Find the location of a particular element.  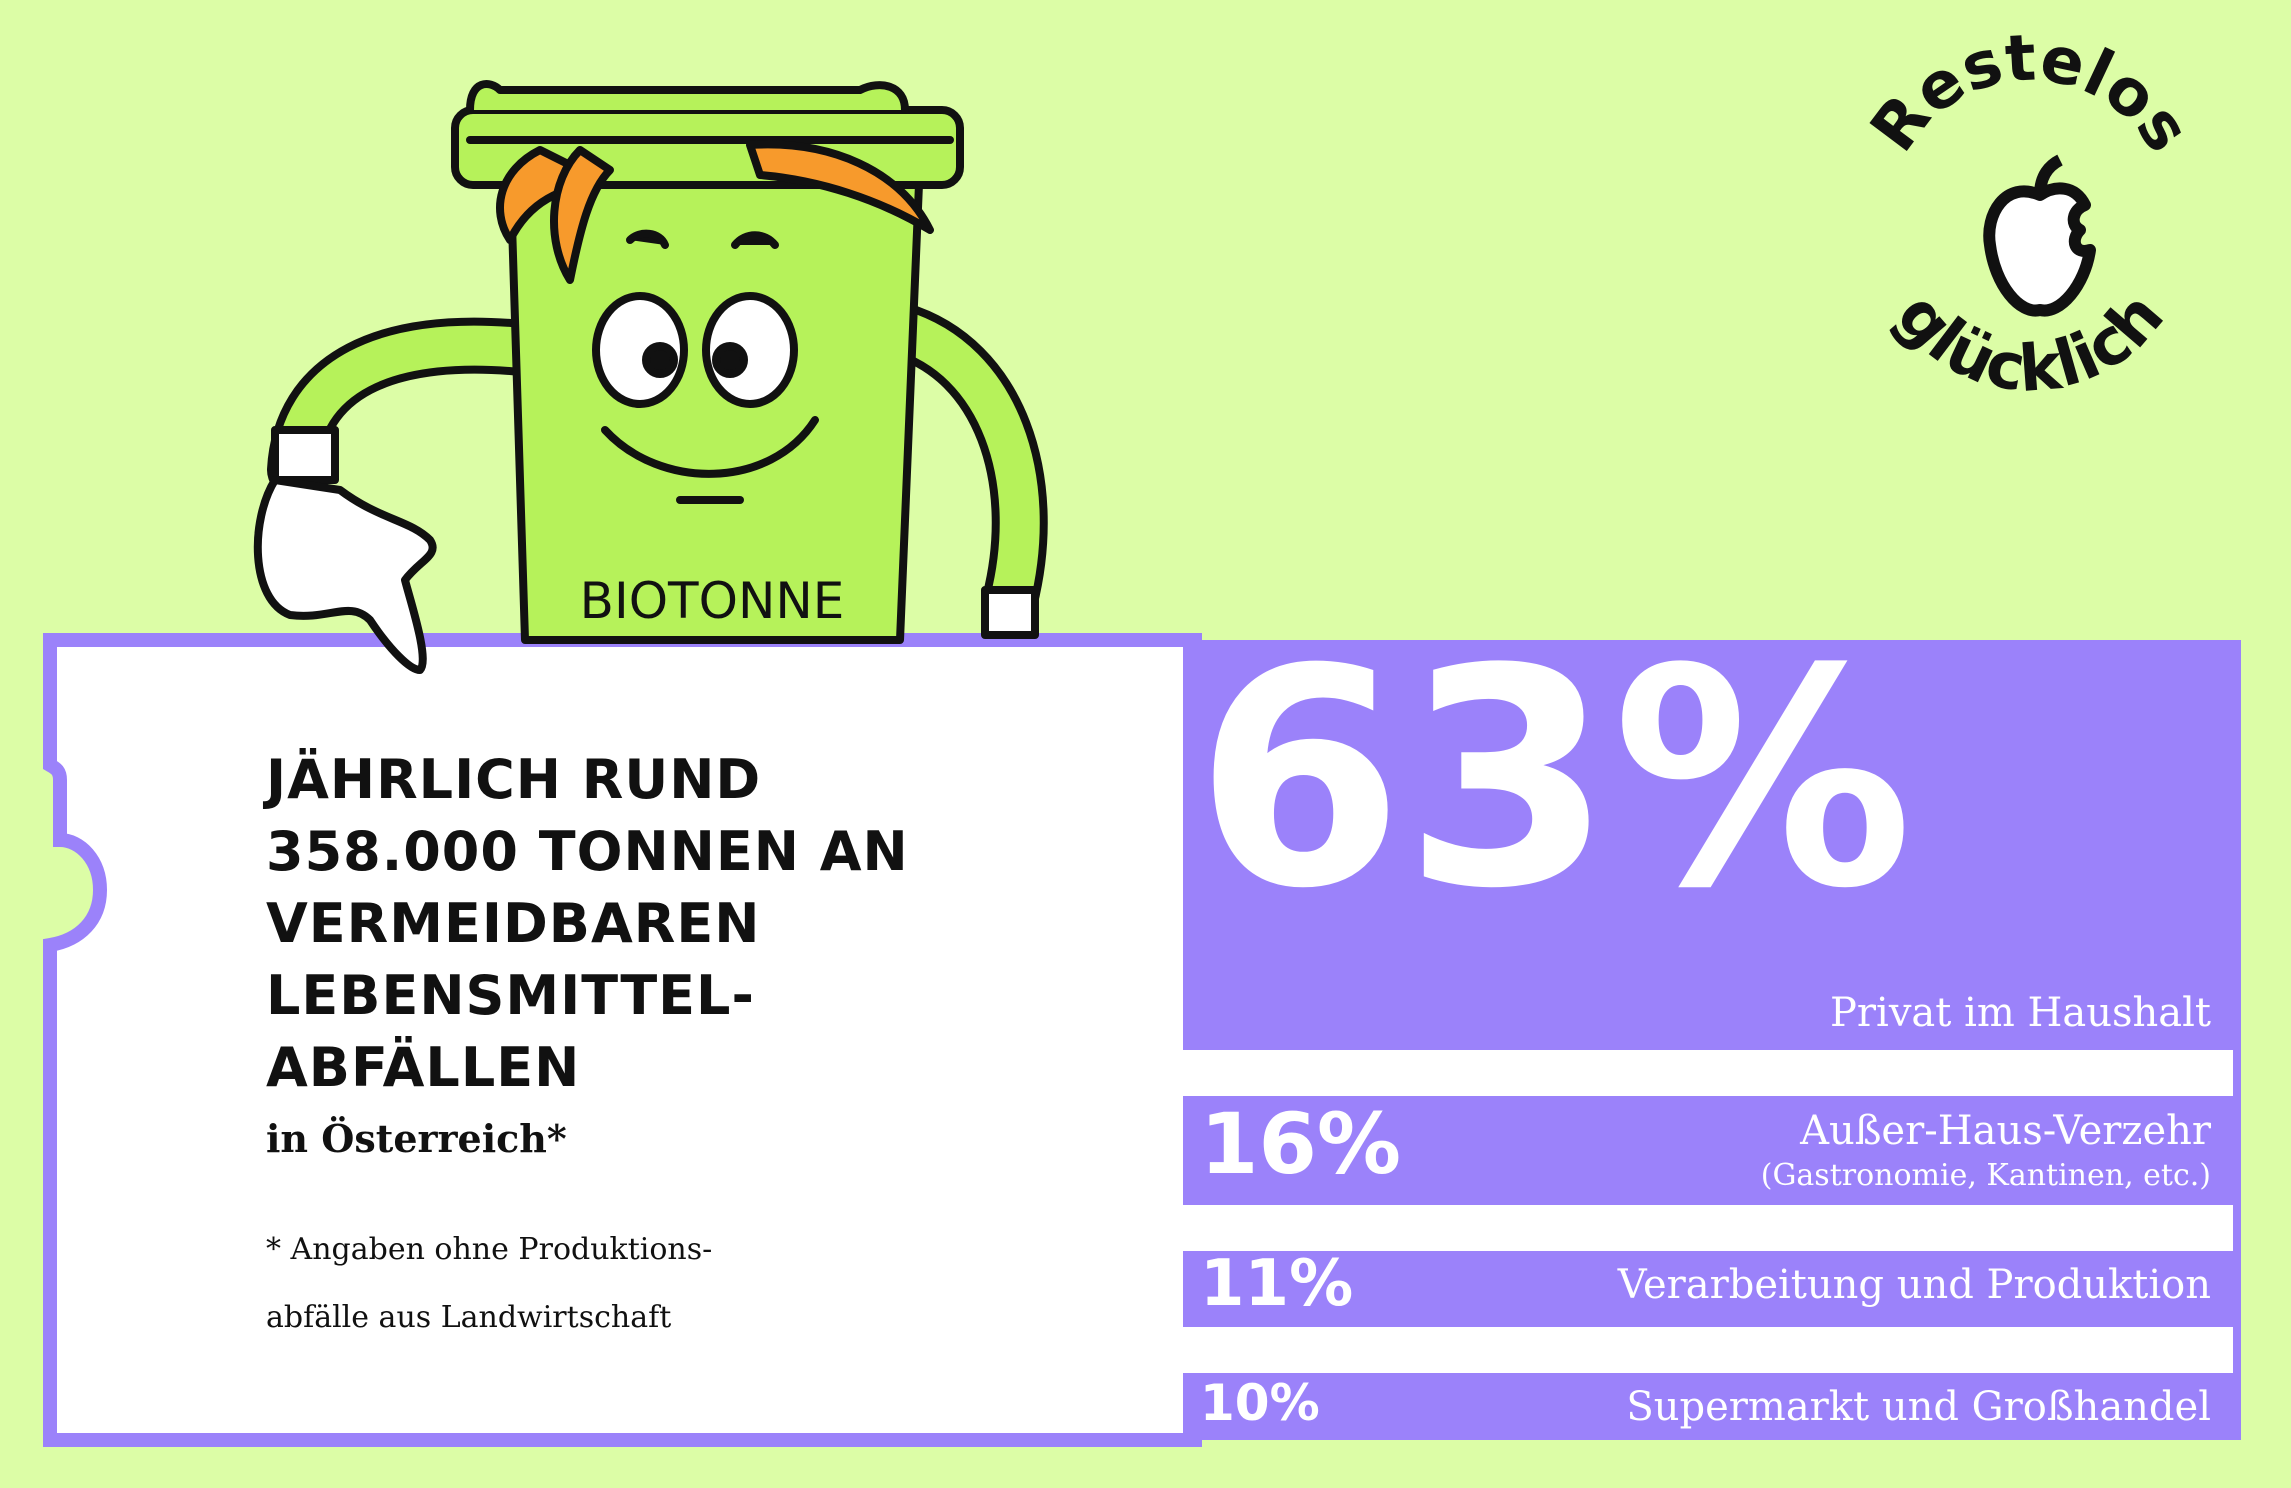

subline: in Österreich* is located at coordinates (416, 1138).